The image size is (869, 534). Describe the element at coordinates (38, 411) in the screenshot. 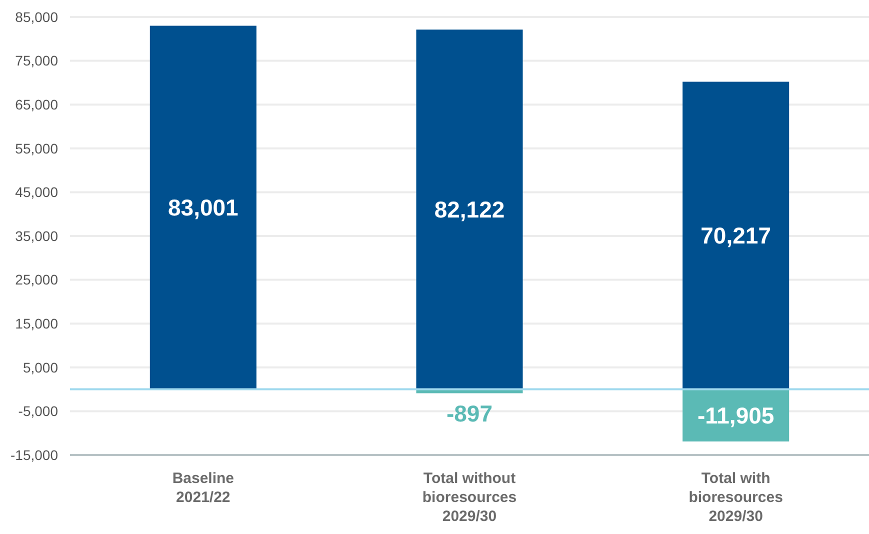

I see `y-tick-label: -5,000` at that location.